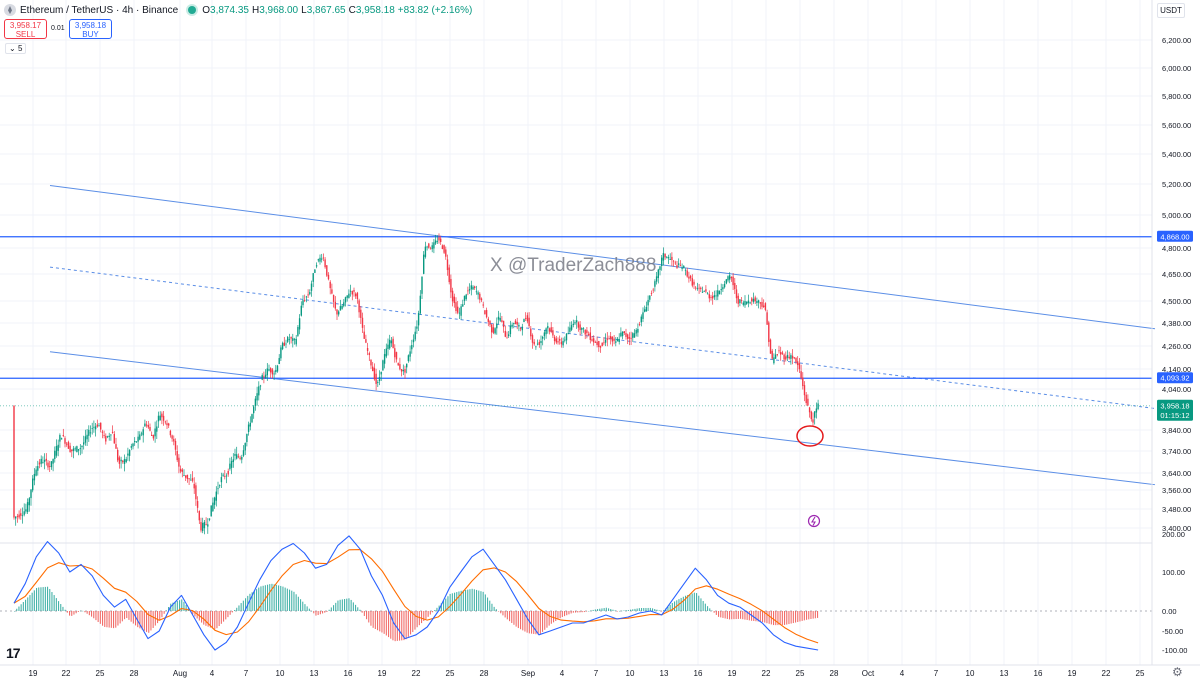  Describe the element at coordinates (1171, 10) in the screenshot. I see `currency-selector: USDT` at that location.